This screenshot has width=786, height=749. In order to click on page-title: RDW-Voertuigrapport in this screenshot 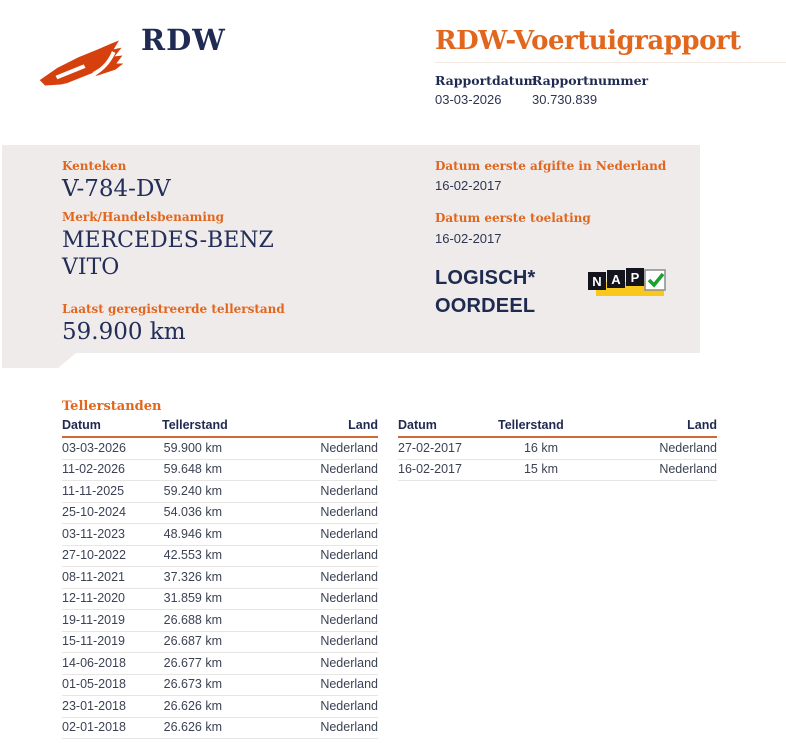, I will do `click(588, 41)`.